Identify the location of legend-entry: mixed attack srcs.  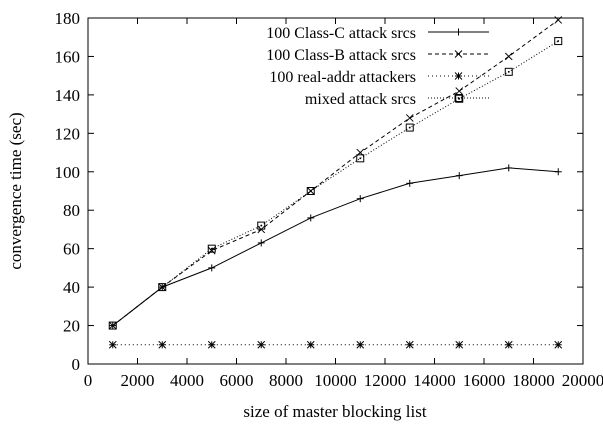
(397, 99).